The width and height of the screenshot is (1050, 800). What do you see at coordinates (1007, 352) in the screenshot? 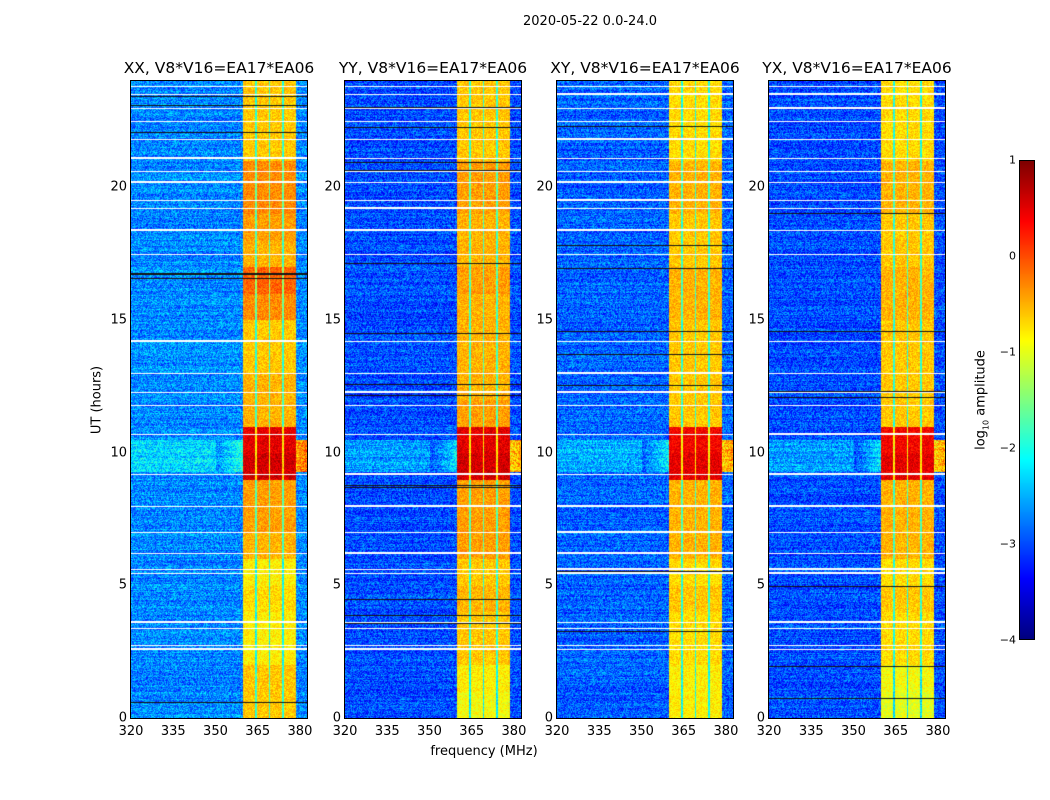
I see `colorbar-tick-label: −1` at bounding box center [1007, 352].